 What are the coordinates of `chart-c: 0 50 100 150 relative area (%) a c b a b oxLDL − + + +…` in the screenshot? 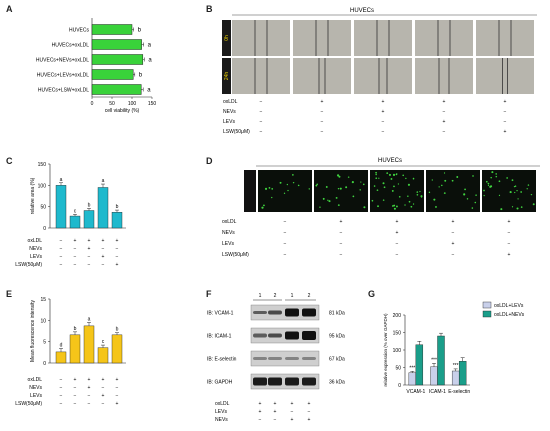 It's located at (70, 215).